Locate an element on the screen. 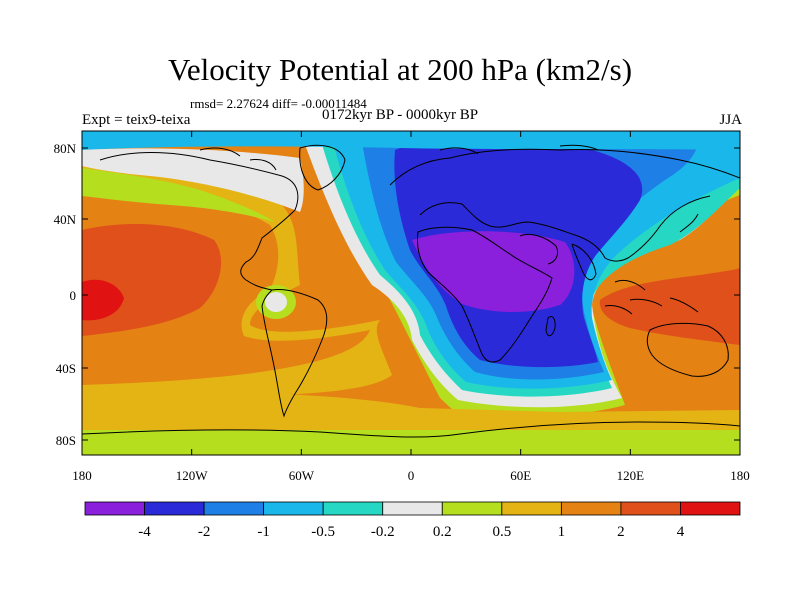 This screenshot has width=800, height=600. field-arctic-yellow is located at coordinates (178, 195).